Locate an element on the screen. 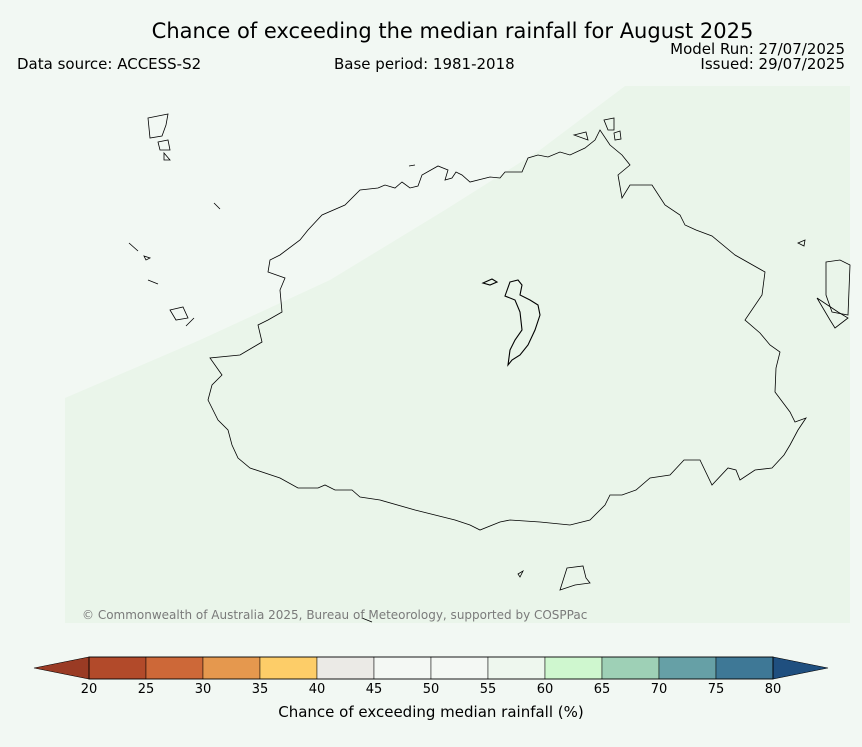 The image size is (862, 747). colorbar-low-extension is located at coordinates (61, 668).